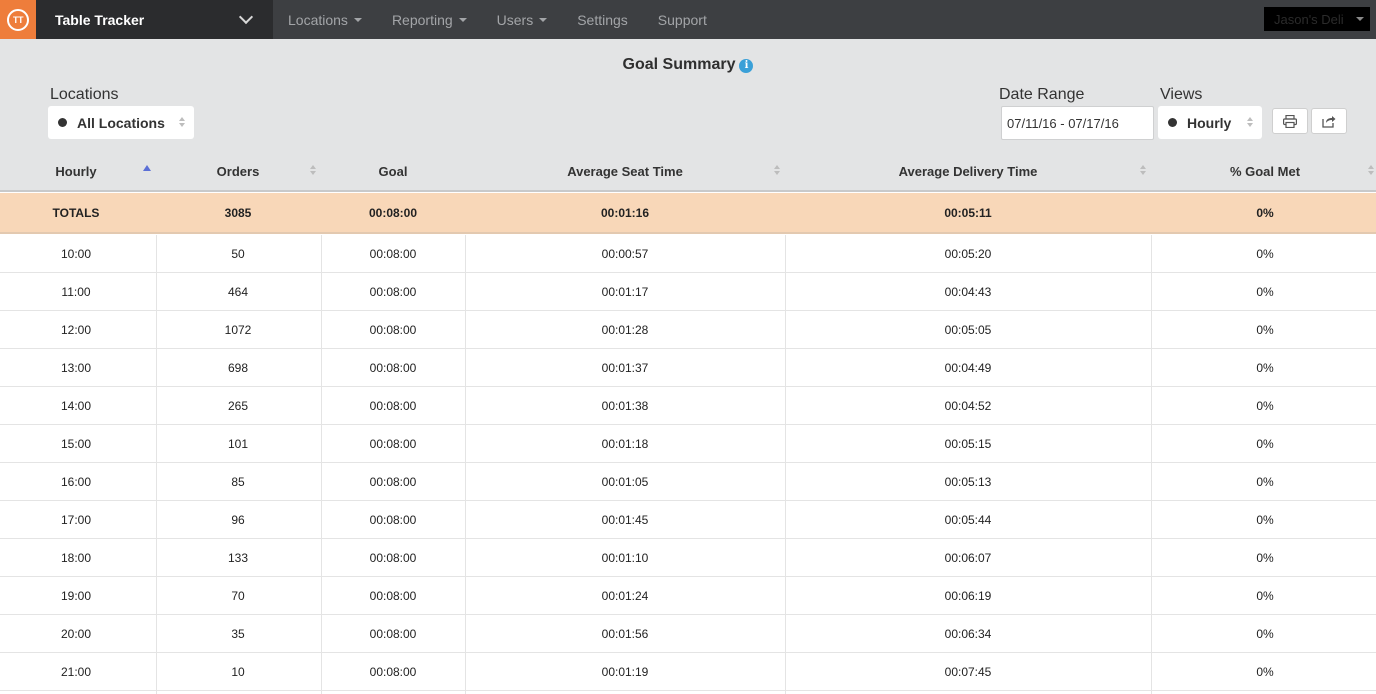 This screenshot has height=694, width=1376. What do you see at coordinates (625, 213) in the screenshot?
I see `totals-avg-seat: 00:01:16` at bounding box center [625, 213].